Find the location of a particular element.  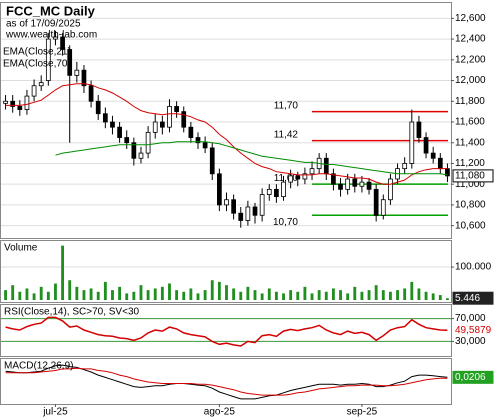

level-label: 10,70 is located at coordinates (285, 222).